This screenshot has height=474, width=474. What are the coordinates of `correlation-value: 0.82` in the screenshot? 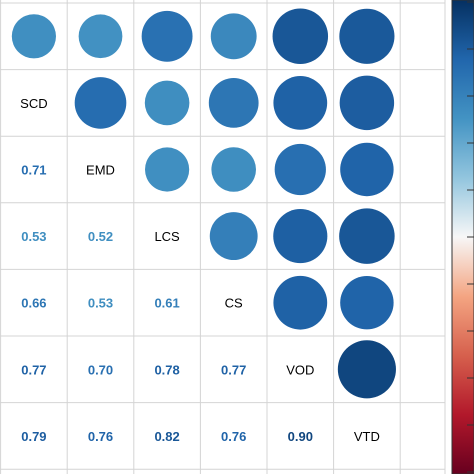 It's located at (166, 436).